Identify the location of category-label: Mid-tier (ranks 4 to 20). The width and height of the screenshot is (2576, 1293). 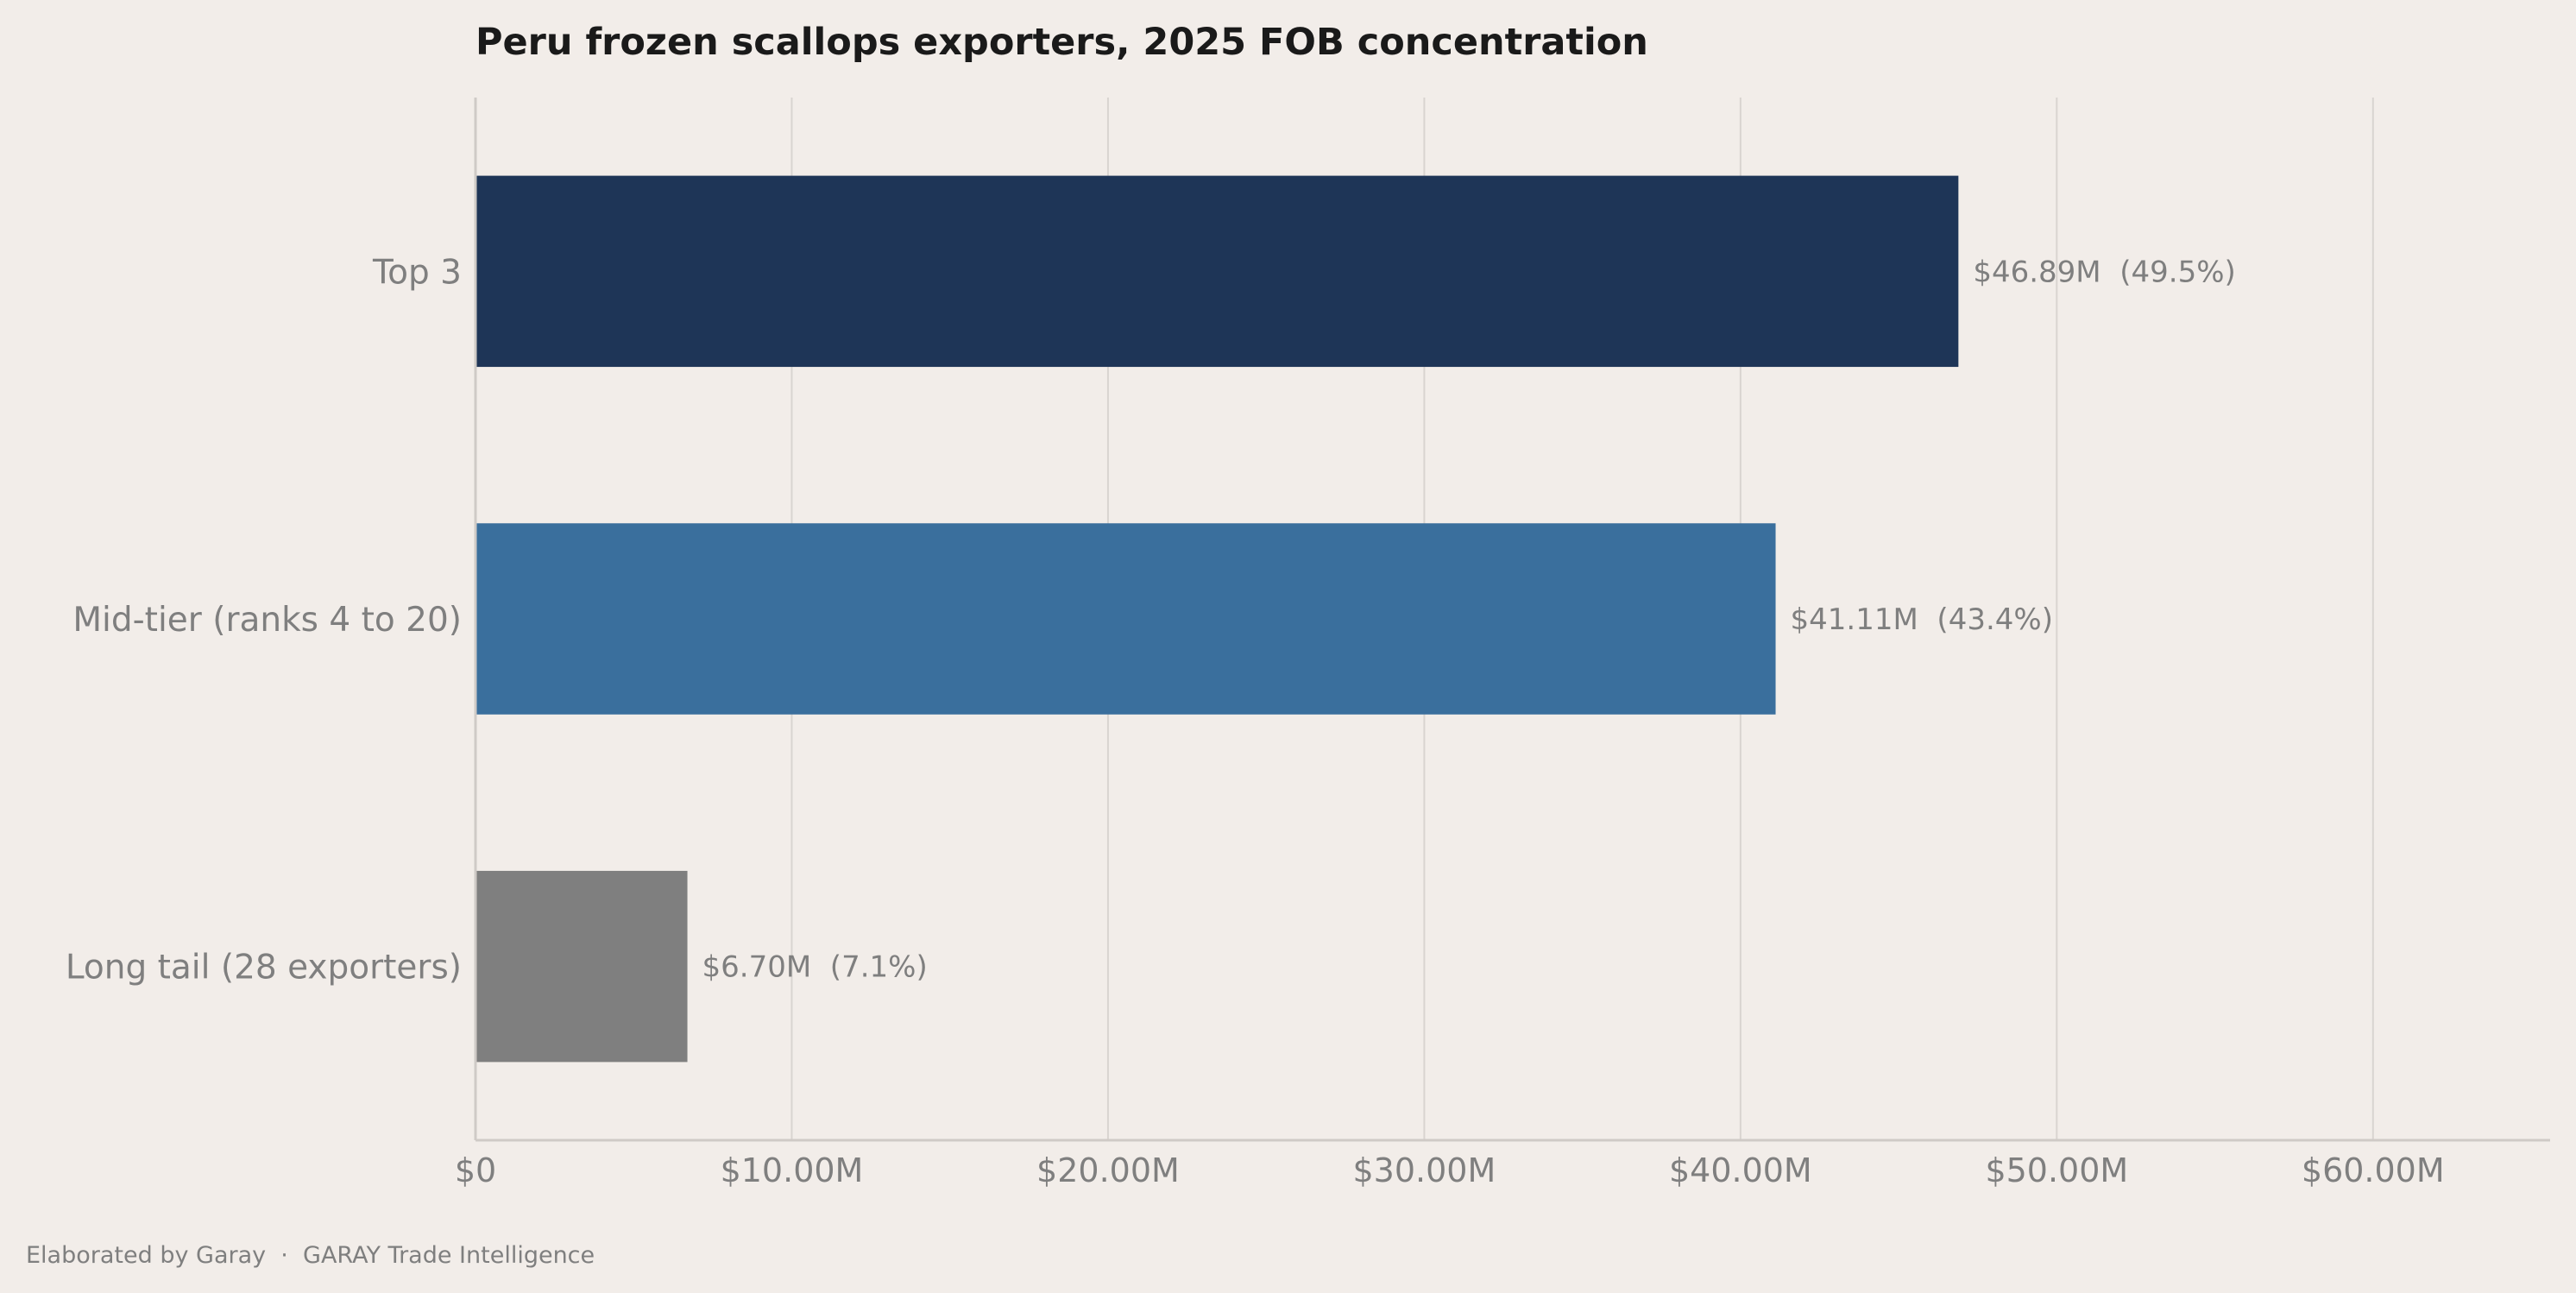
(267, 621).